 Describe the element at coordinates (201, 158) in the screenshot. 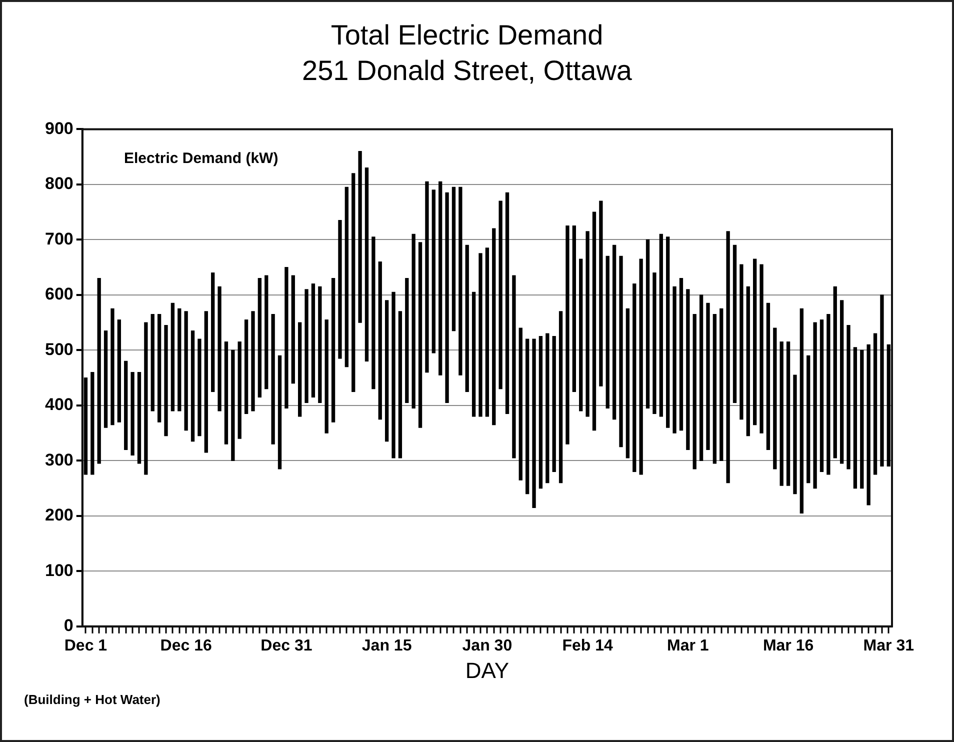

I see `y-axis-title: Electric Demand (kW)` at that location.